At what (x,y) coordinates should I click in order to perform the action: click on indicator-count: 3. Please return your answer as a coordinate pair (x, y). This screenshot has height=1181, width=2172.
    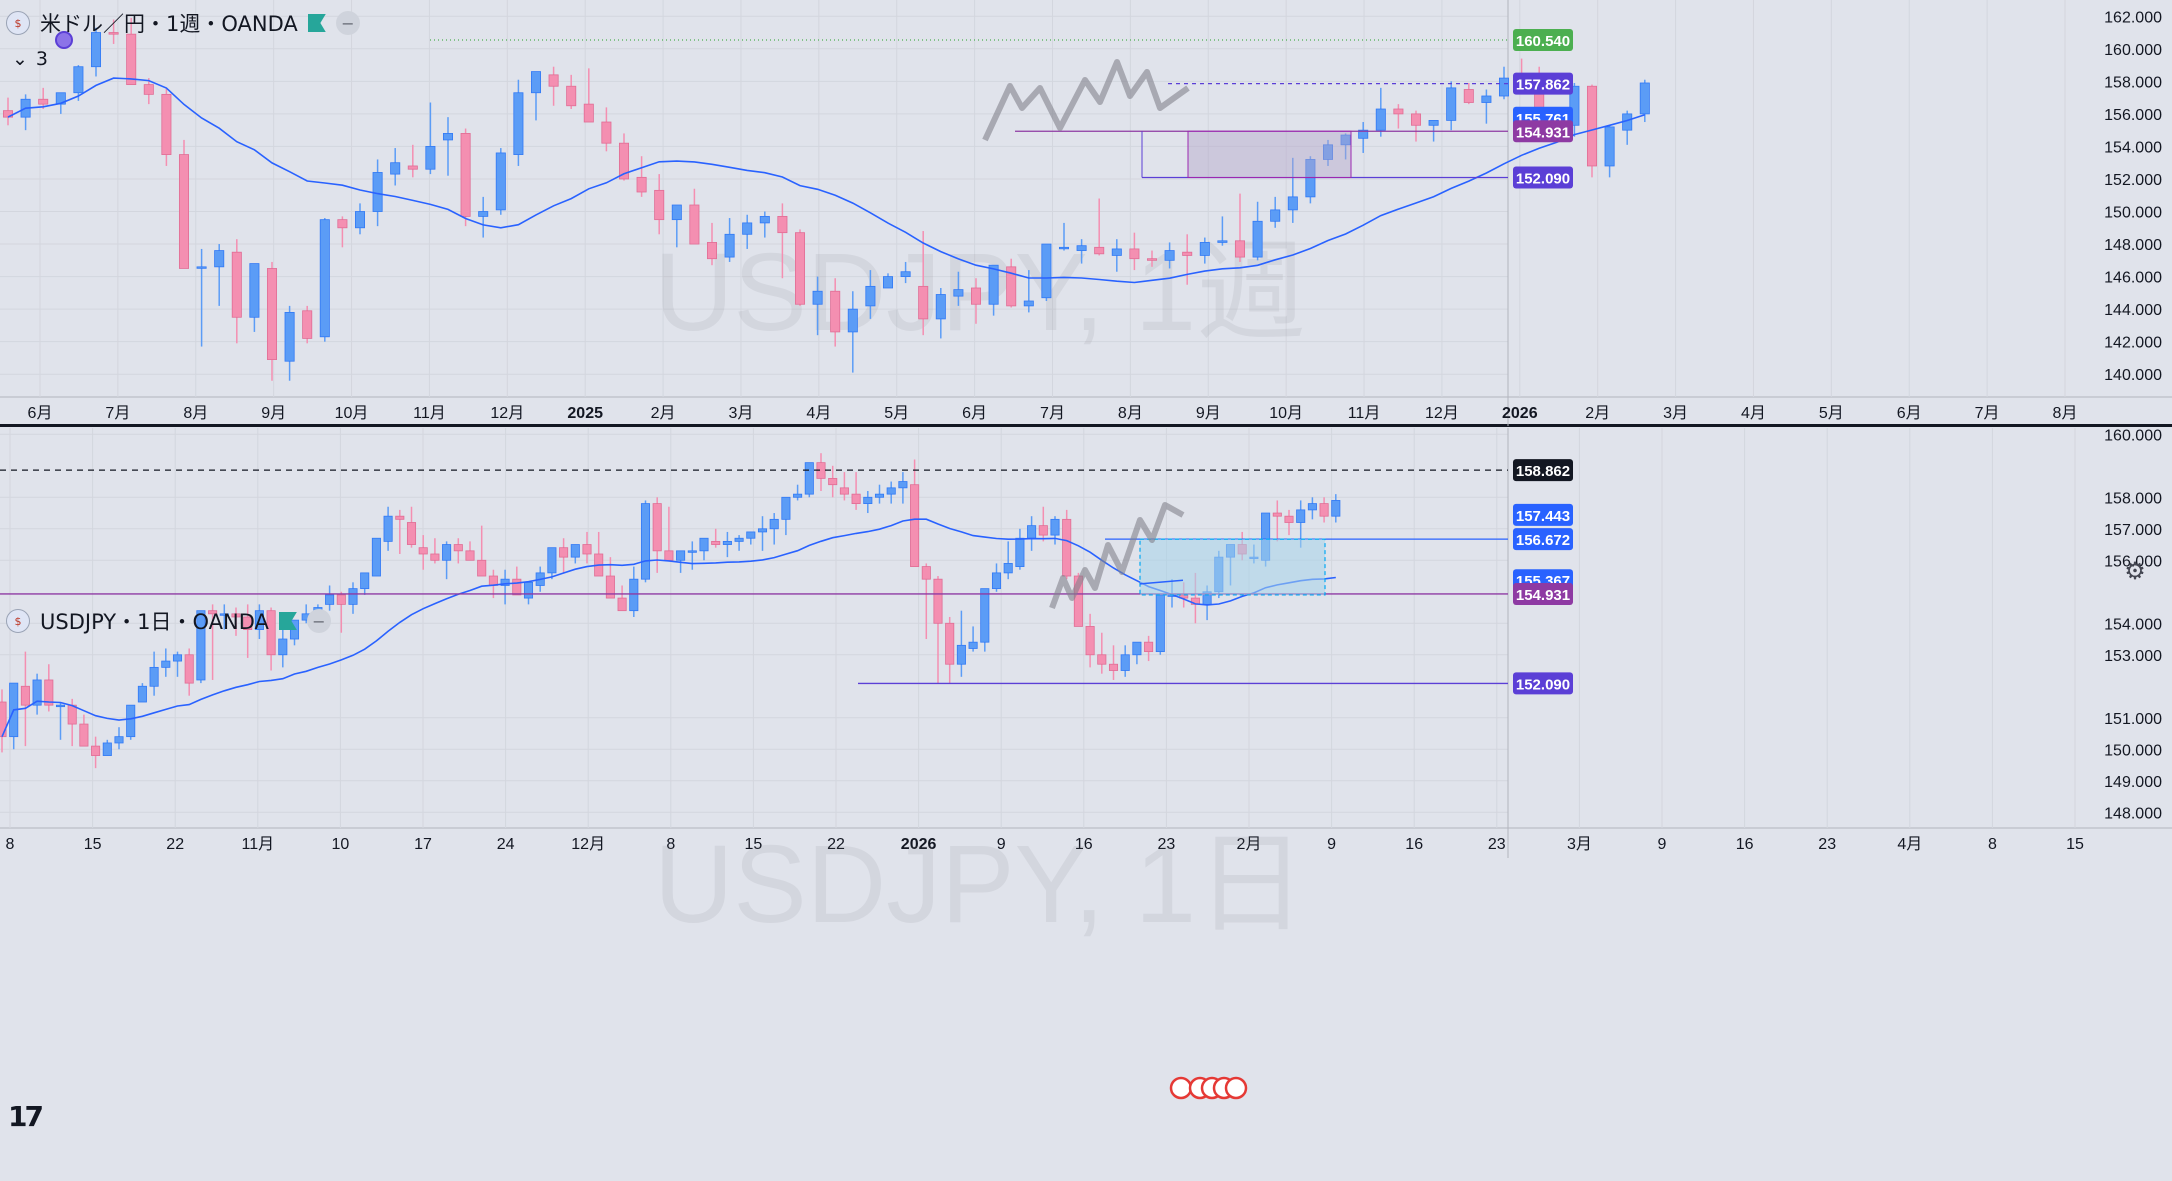
    Looking at the image, I should click on (42, 59).